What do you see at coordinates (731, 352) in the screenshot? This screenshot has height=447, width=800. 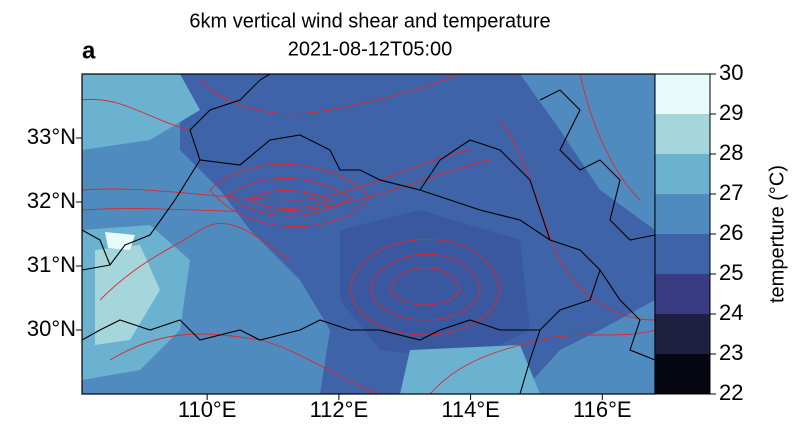 I see `colorbar-tick-label: 23` at bounding box center [731, 352].